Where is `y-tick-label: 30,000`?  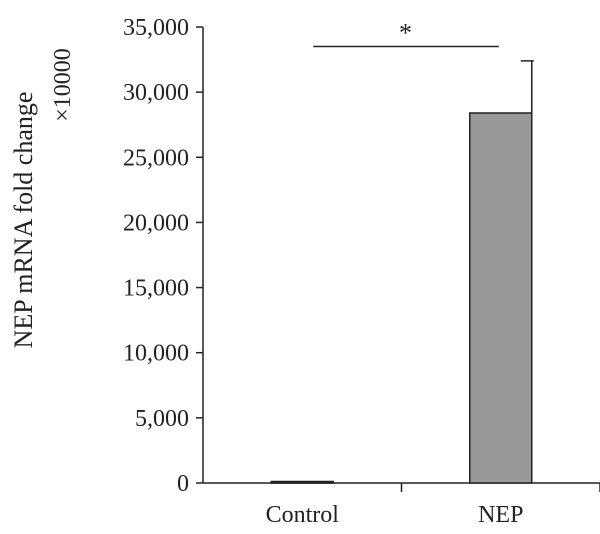 y-tick-label: 30,000 is located at coordinates (156, 93).